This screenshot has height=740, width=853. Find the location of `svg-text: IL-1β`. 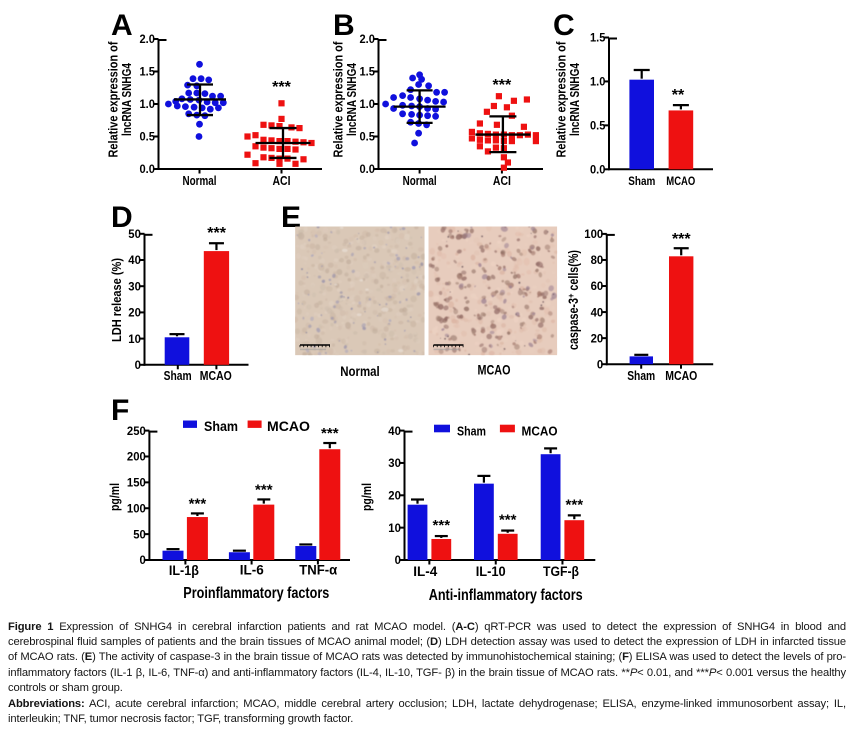

svg-text: IL-1β is located at coordinates (184, 570).